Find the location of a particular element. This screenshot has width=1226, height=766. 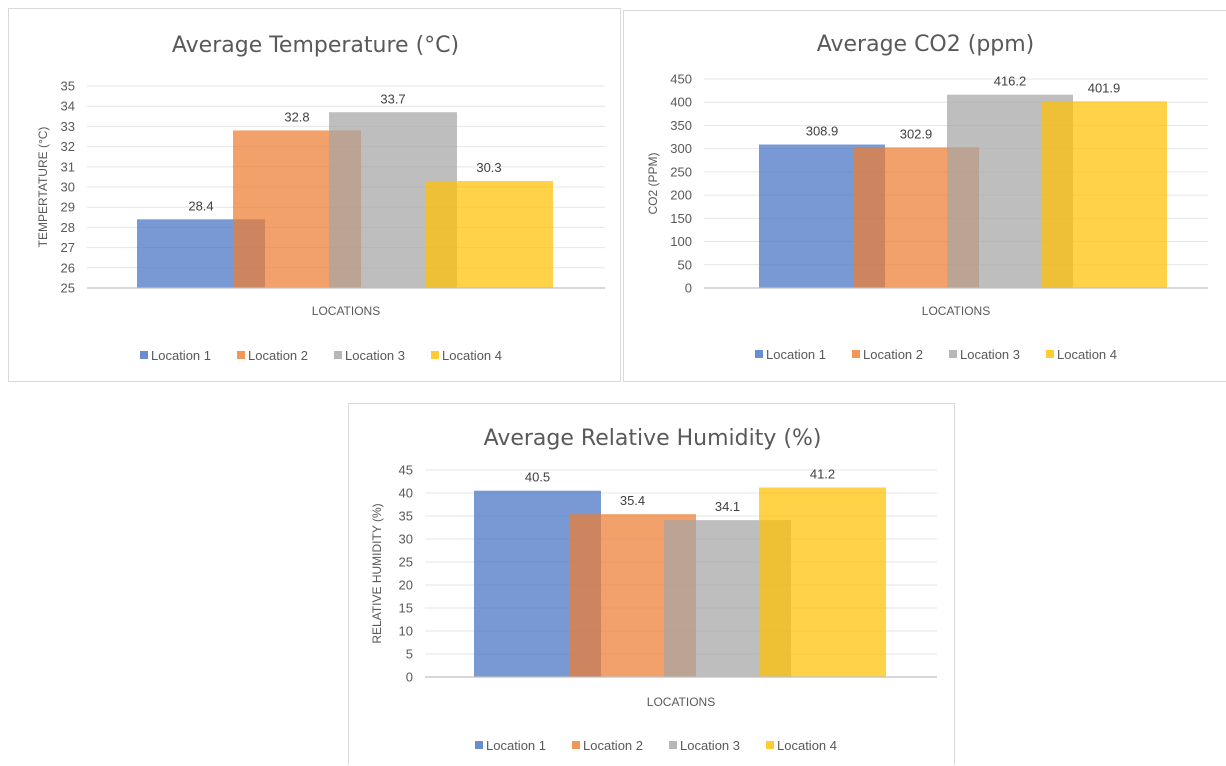

y-tick-label: 28 is located at coordinates (68, 227).